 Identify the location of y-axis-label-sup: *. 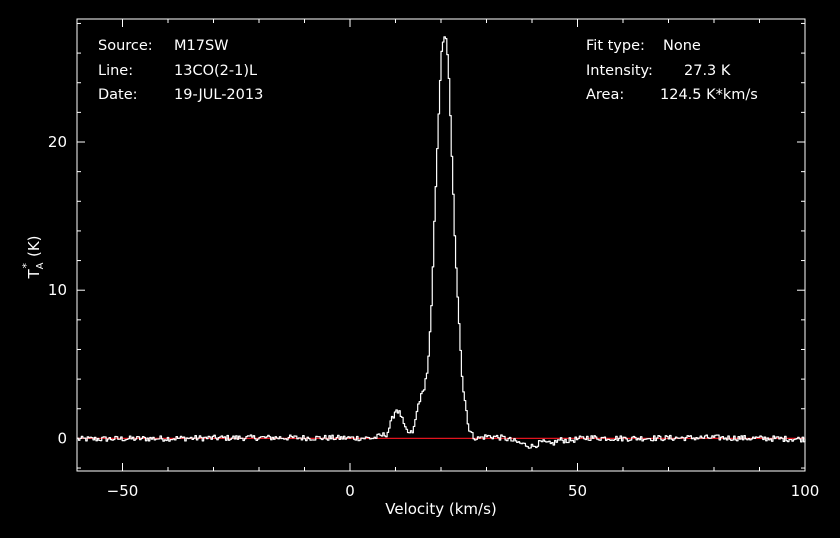
(26, 266).